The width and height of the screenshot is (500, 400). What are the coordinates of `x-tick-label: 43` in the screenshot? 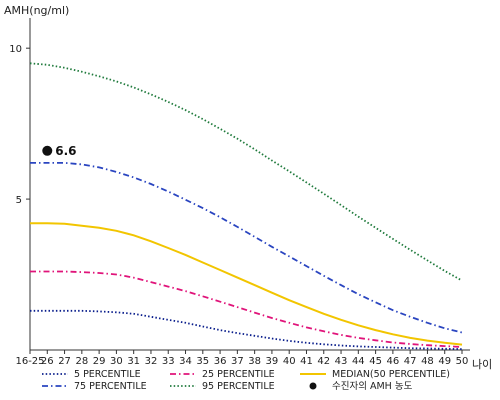 It's located at (341, 361).